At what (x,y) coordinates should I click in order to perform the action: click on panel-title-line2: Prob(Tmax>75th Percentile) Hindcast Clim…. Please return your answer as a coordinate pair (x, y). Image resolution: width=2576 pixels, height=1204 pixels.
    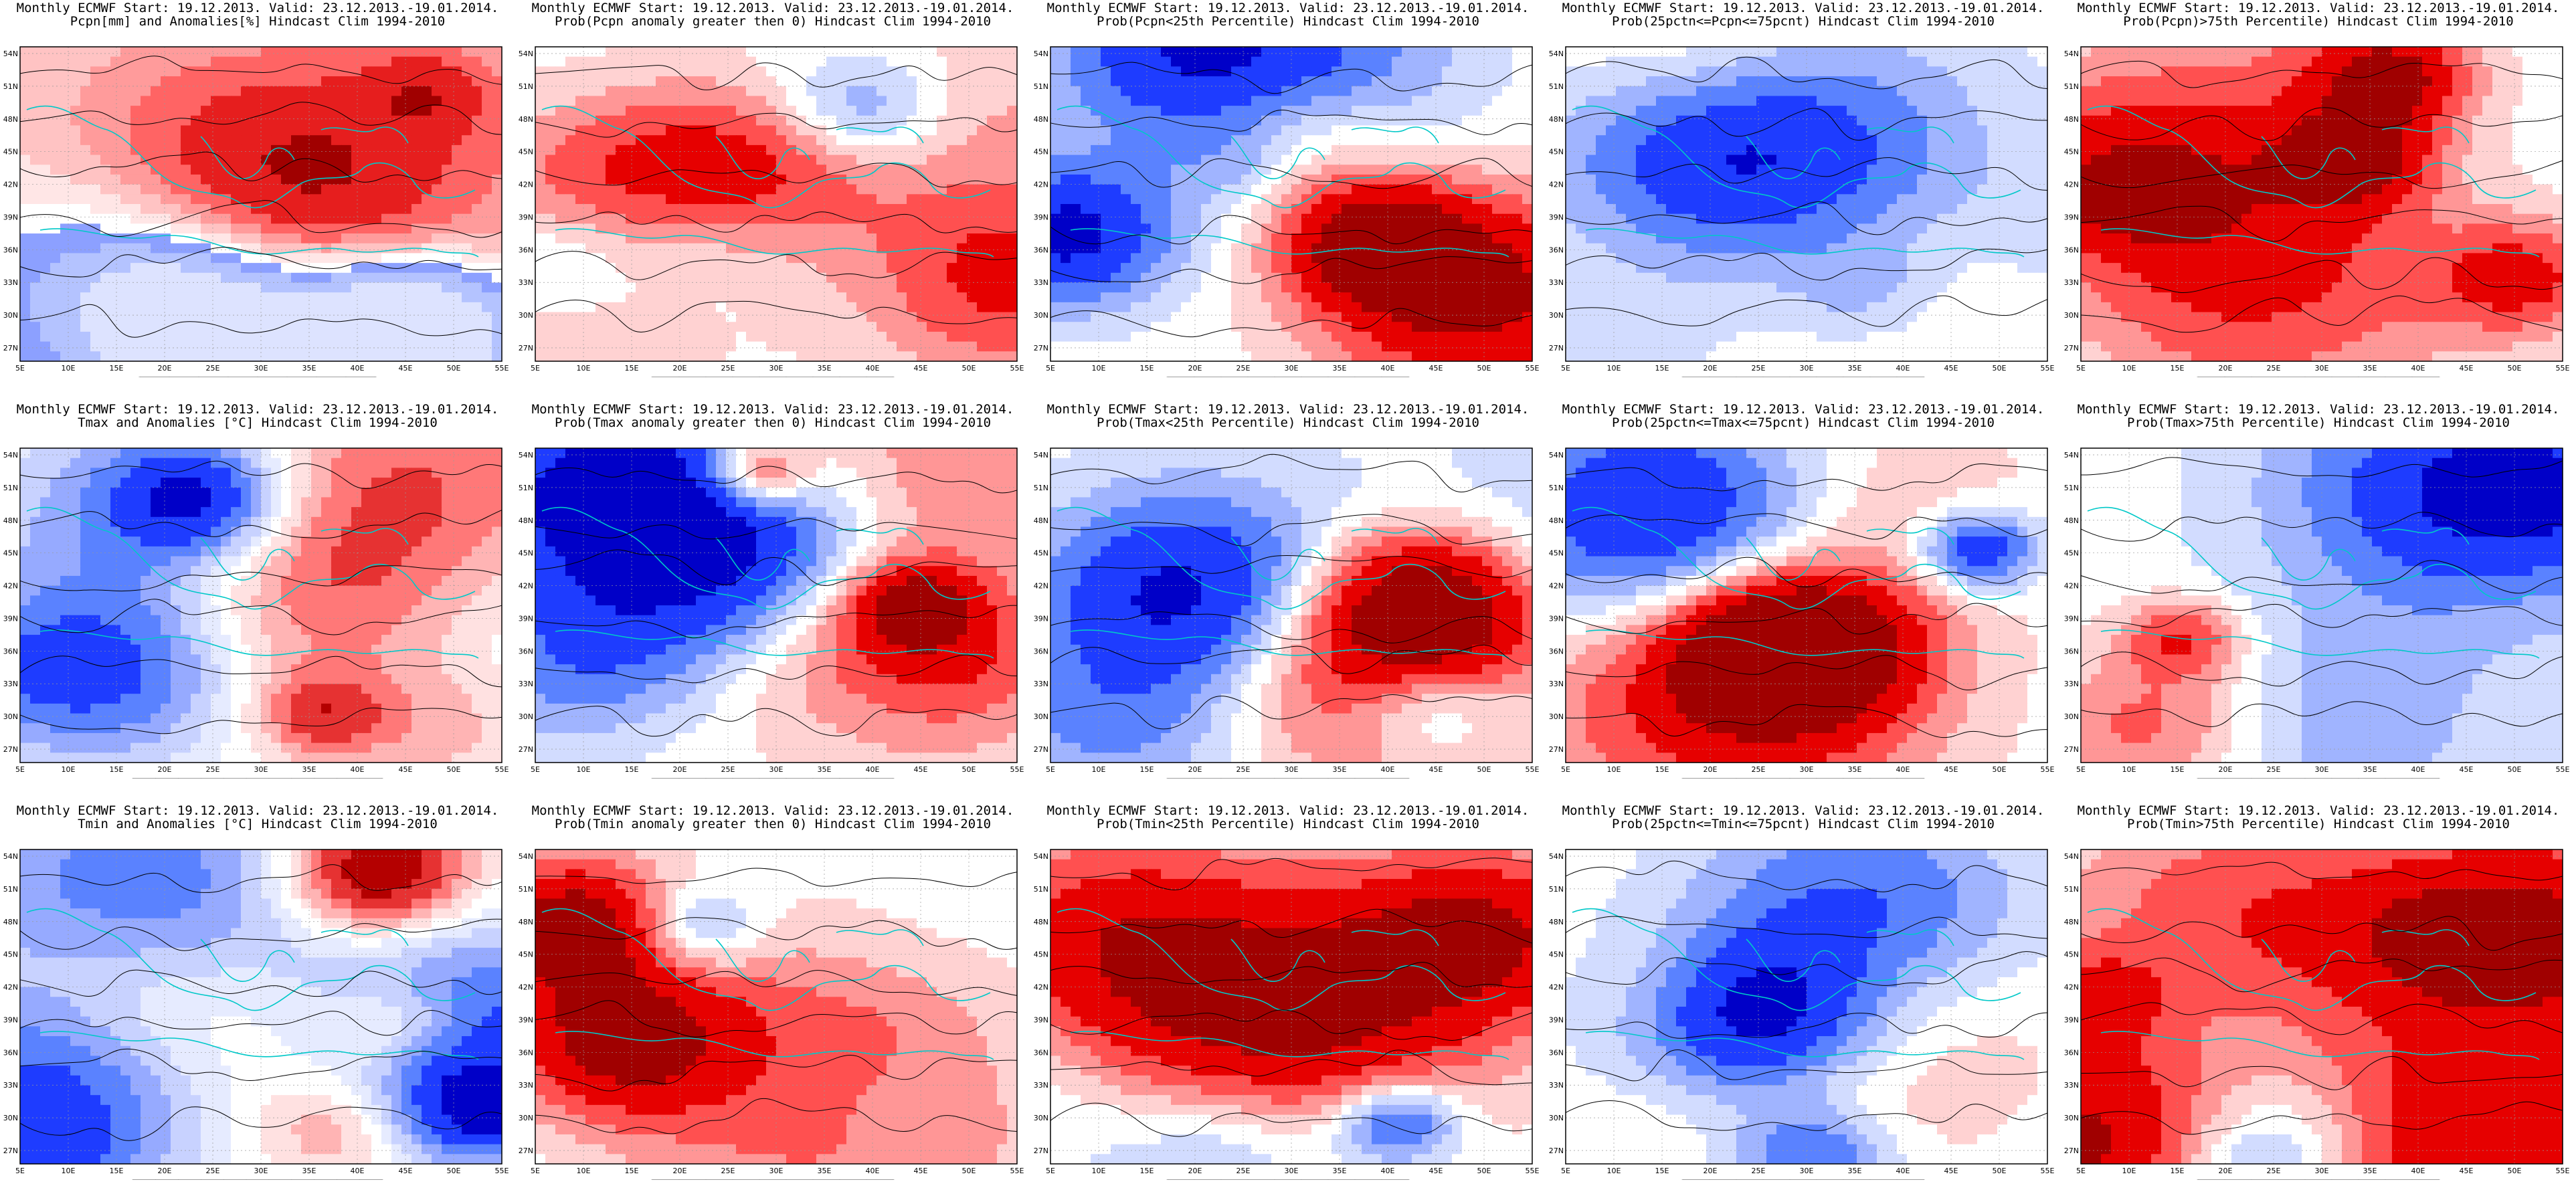
    Looking at the image, I should click on (2318, 422).